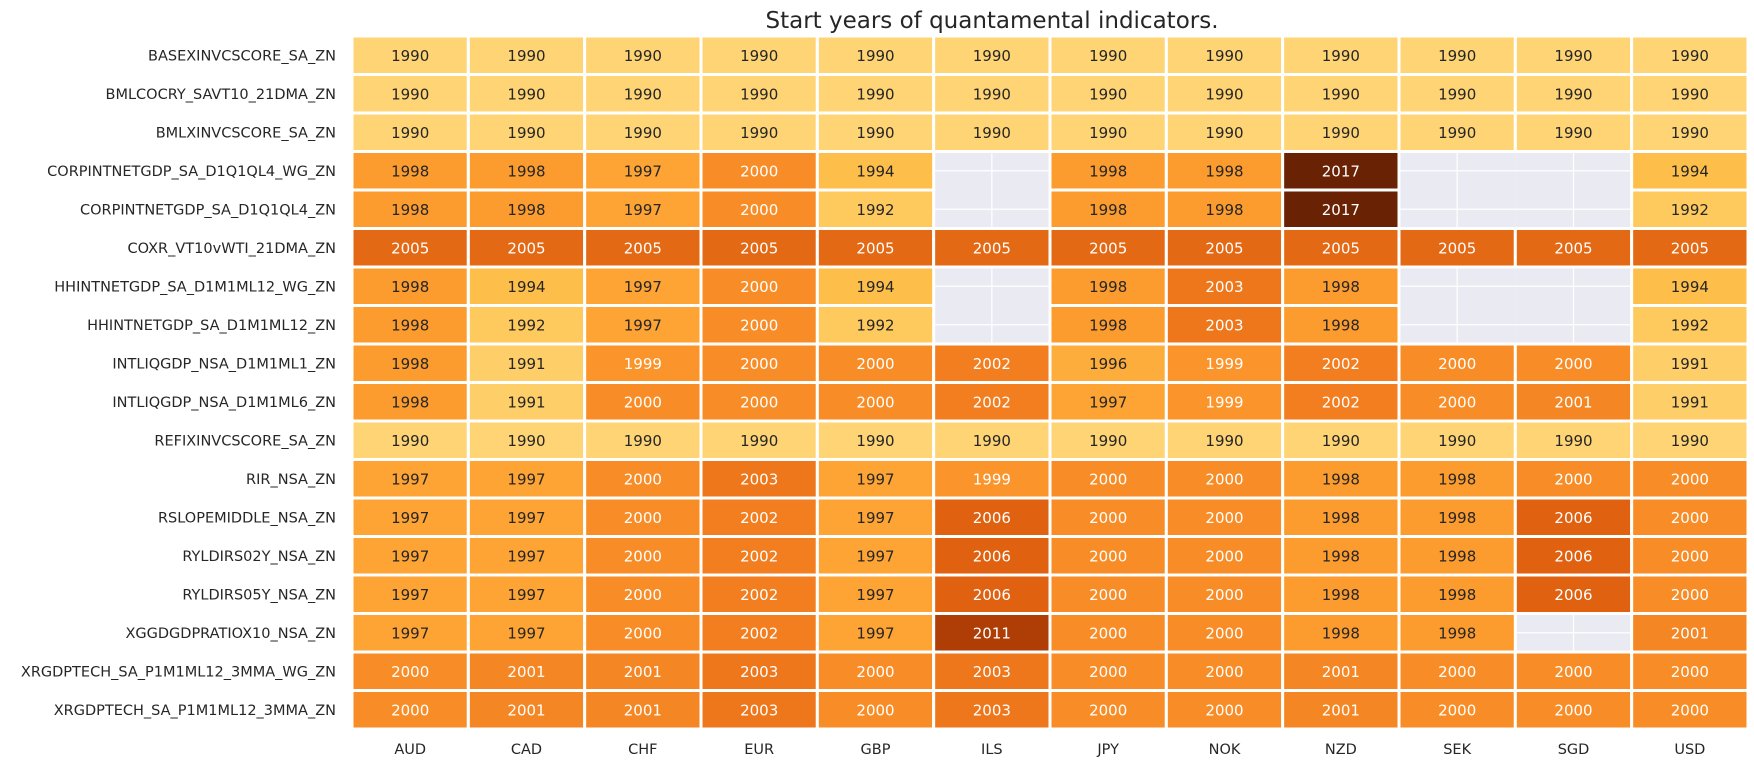 This screenshot has width=1754, height=766. I want to click on cell-value-label: 1992, so click(875, 210).